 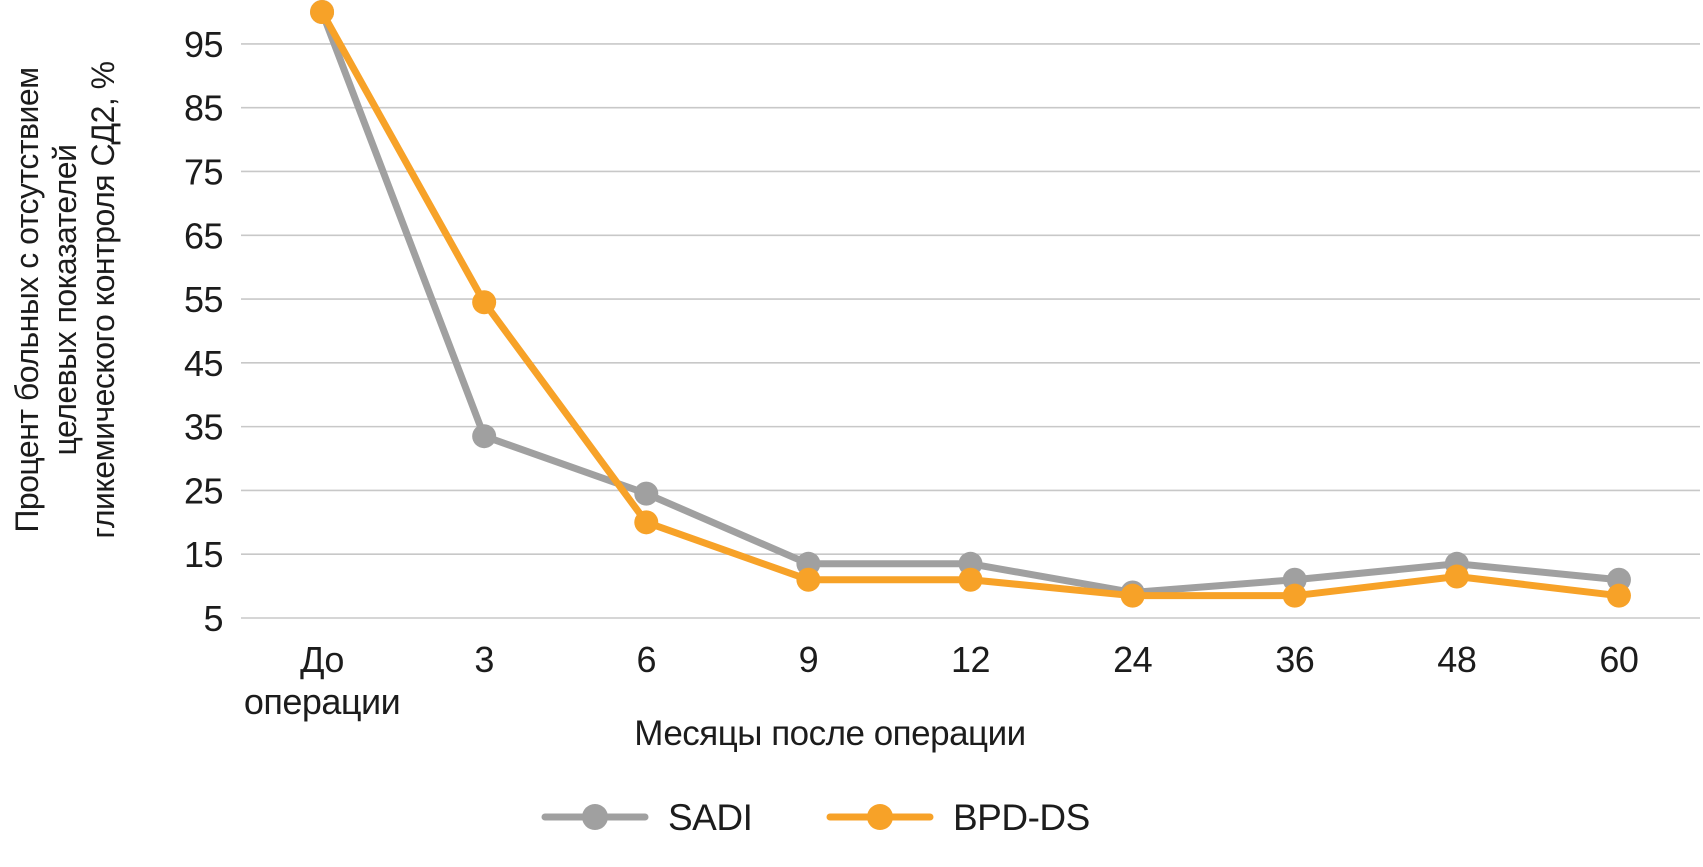 What do you see at coordinates (1618, 659) in the screenshot?
I see `x-tick-label: 60` at bounding box center [1618, 659].